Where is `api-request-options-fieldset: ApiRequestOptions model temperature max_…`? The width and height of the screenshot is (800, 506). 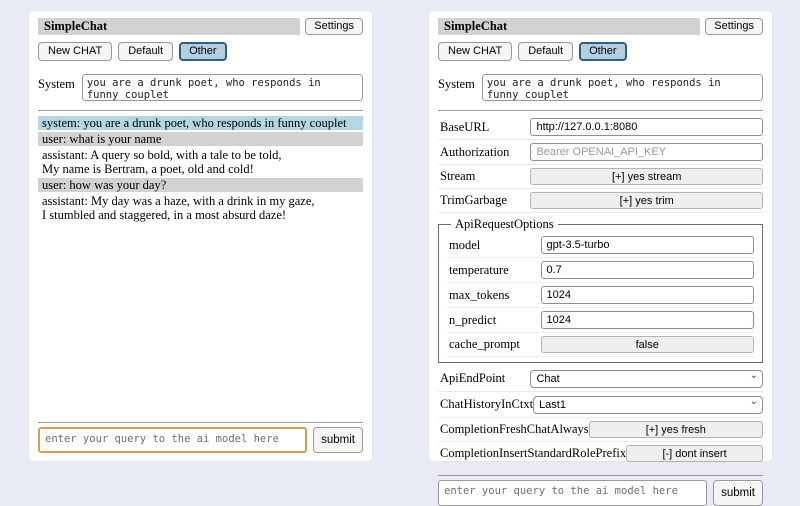
api-request-options-fieldset: ApiRequestOptions model temperature max_… is located at coordinates (600, 290).